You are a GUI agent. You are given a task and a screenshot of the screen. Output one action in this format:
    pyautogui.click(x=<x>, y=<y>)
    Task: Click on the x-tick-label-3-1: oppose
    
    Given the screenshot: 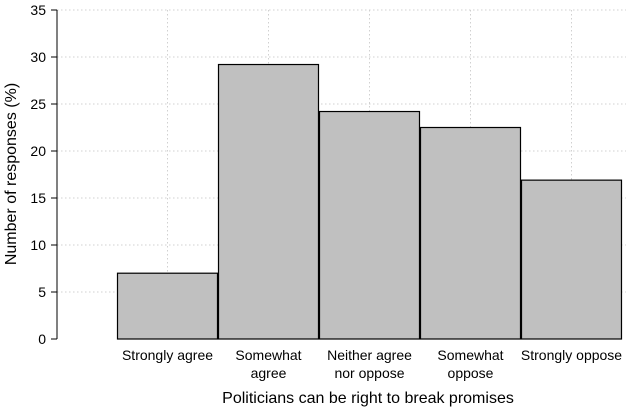 What is the action you would take?
    pyautogui.click(x=471, y=373)
    